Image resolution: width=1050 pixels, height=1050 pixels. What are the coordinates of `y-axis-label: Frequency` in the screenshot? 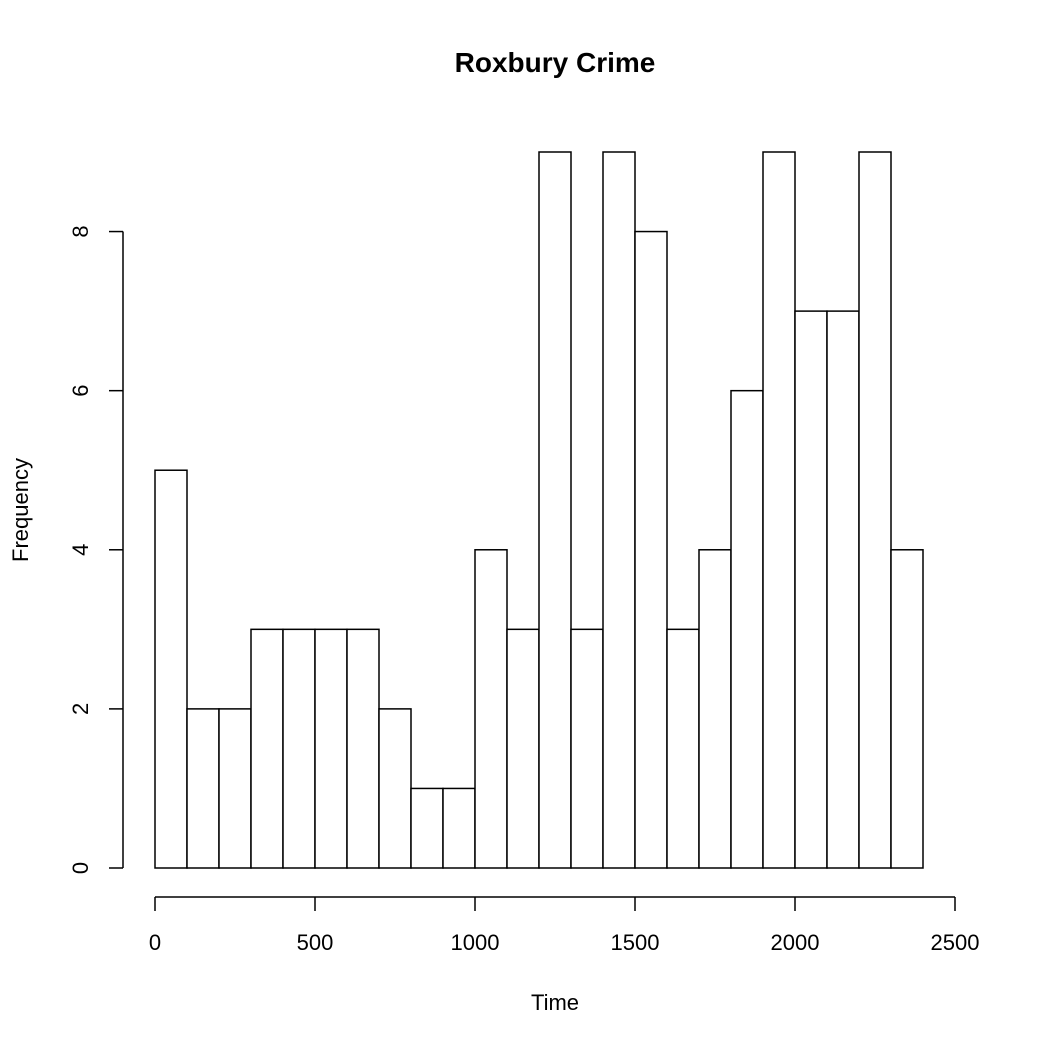 It's located at (20, 510).